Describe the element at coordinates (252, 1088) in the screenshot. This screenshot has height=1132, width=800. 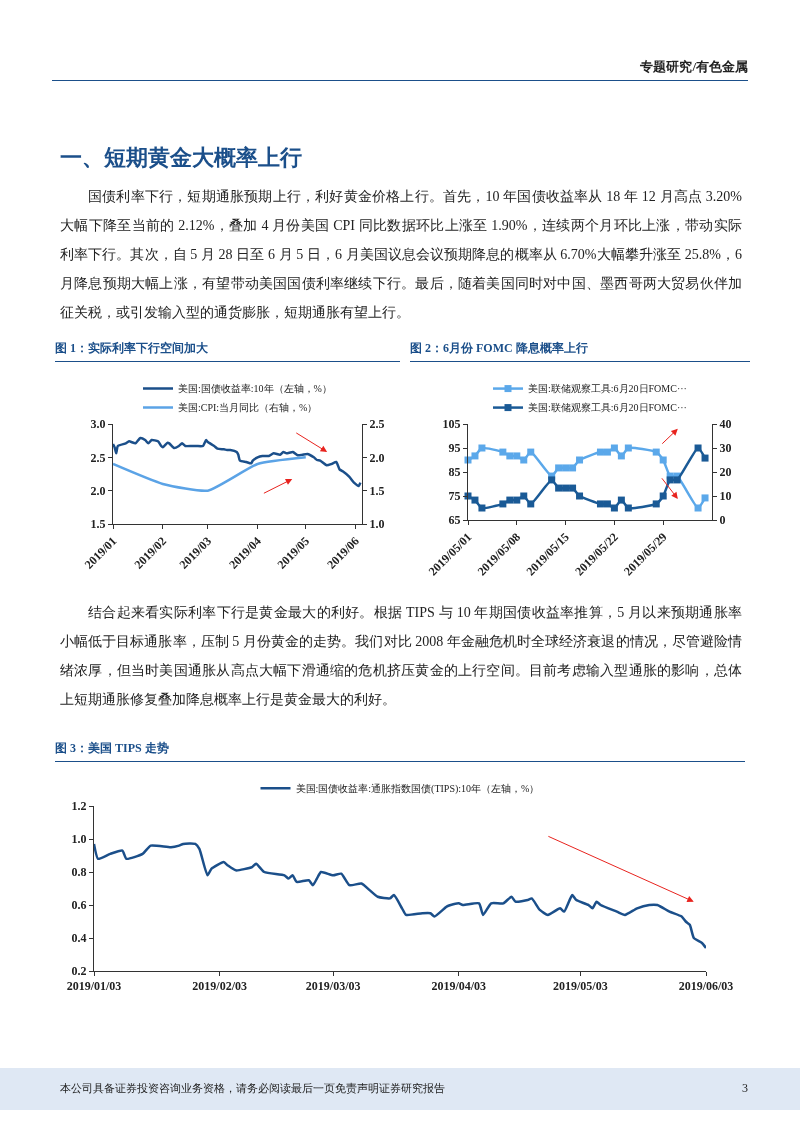
I see `text: 本公司具备证券投资咨询业务资格，请务必阅读最后一页免责声明证券研究报告` at that location.